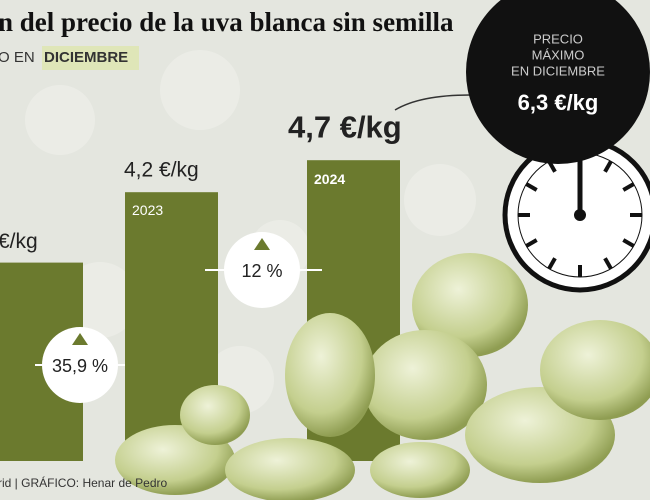 This screenshot has height=500, width=650. Describe the element at coordinates (19, 241) in the screenshot. I see `value-label: €/kg` at that location.